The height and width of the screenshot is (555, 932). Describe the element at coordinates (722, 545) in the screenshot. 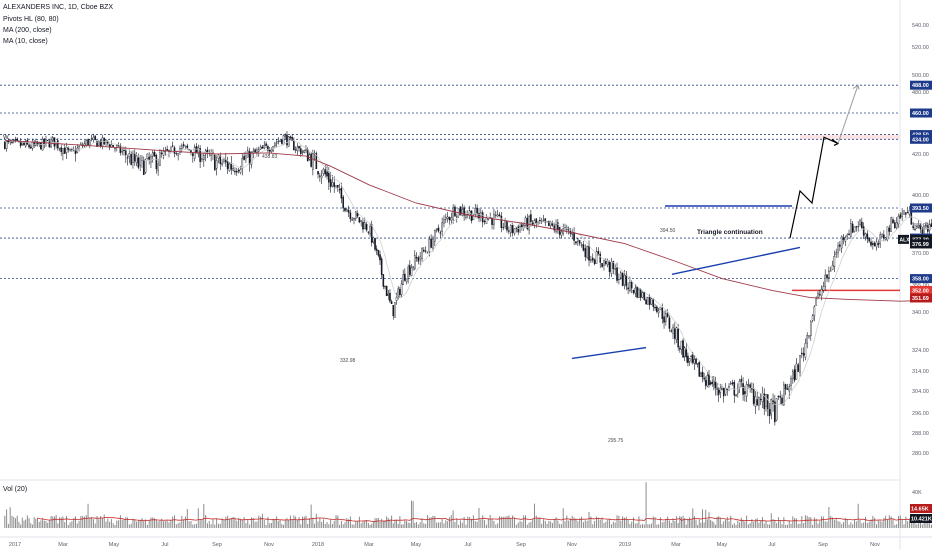

I see `time-axis-label: May` at that location.